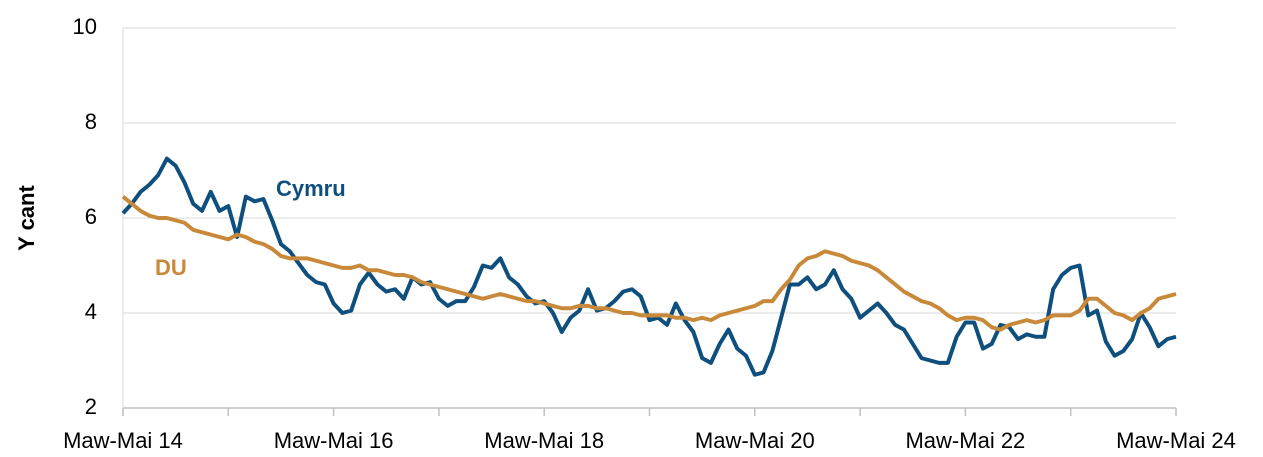 Image resolution: width=1263 pixels, height=457 pixels. I want to click on y-tick-label: 4, so click(91, 311).